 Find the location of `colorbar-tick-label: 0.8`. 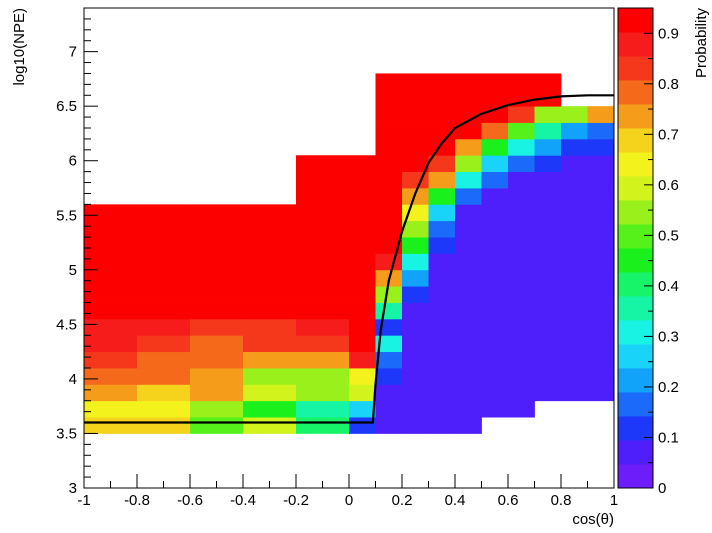

colorbar-tick-label: 0.8 is located at coordinates (668, 84).